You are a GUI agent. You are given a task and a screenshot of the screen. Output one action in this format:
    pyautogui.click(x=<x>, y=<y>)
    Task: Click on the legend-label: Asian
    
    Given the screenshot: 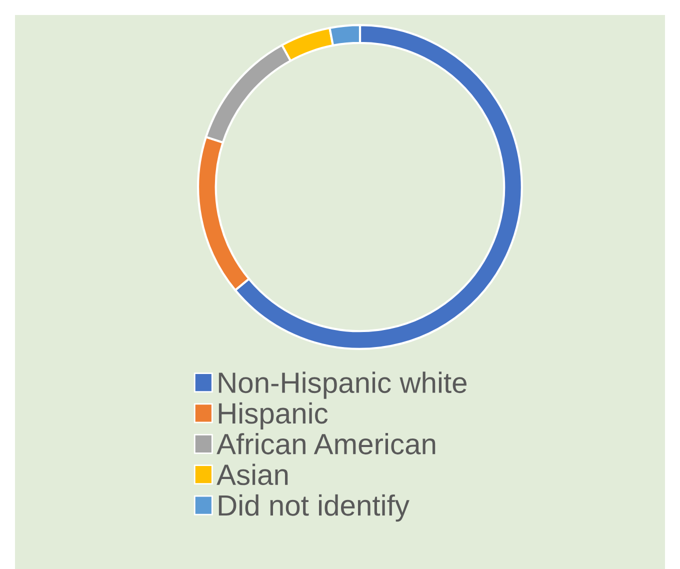 What is the action you would take?
    pyautogui.click(x=252, y=475)
    